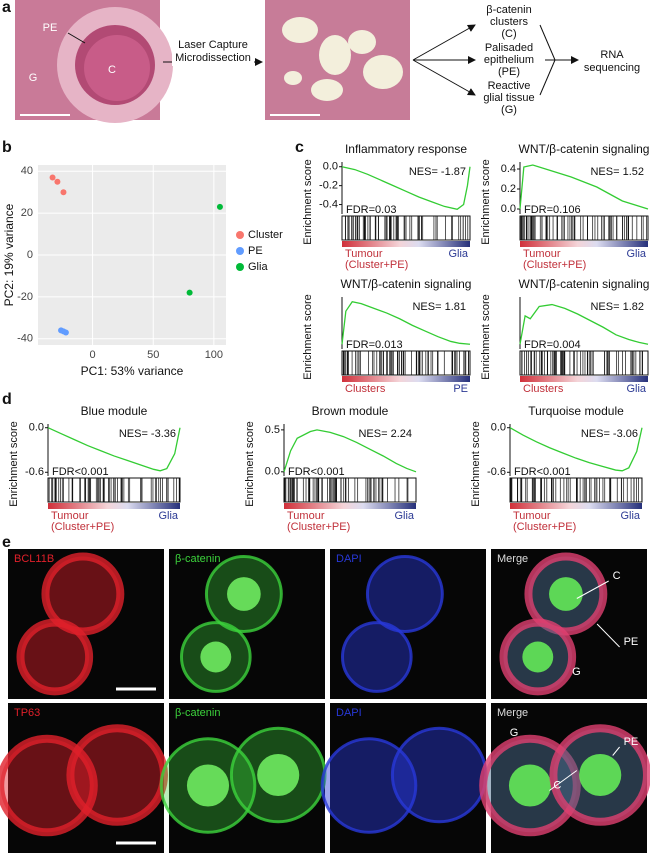 The height and width of the screenshot is (855, 650). I want to click on image-label: PE, so click(50, 28).